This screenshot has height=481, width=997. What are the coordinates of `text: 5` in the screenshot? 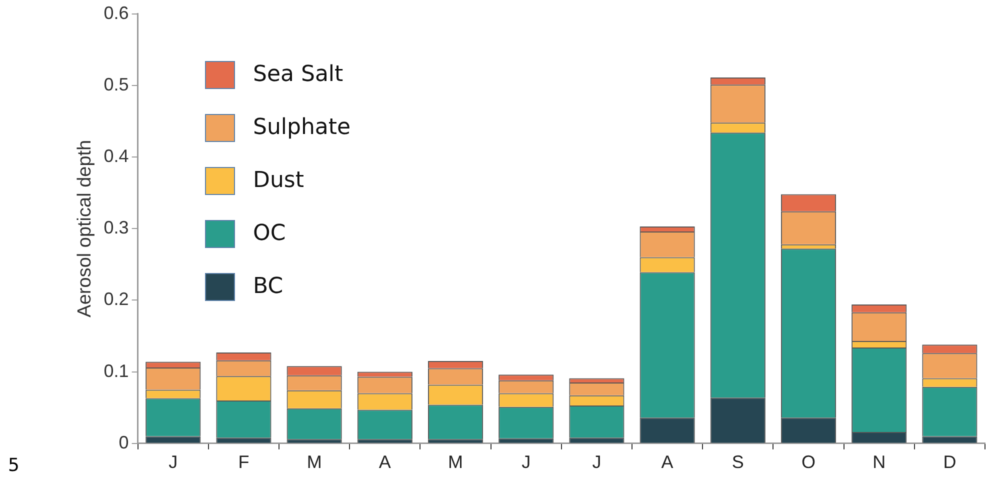 It's located at (14, 465).